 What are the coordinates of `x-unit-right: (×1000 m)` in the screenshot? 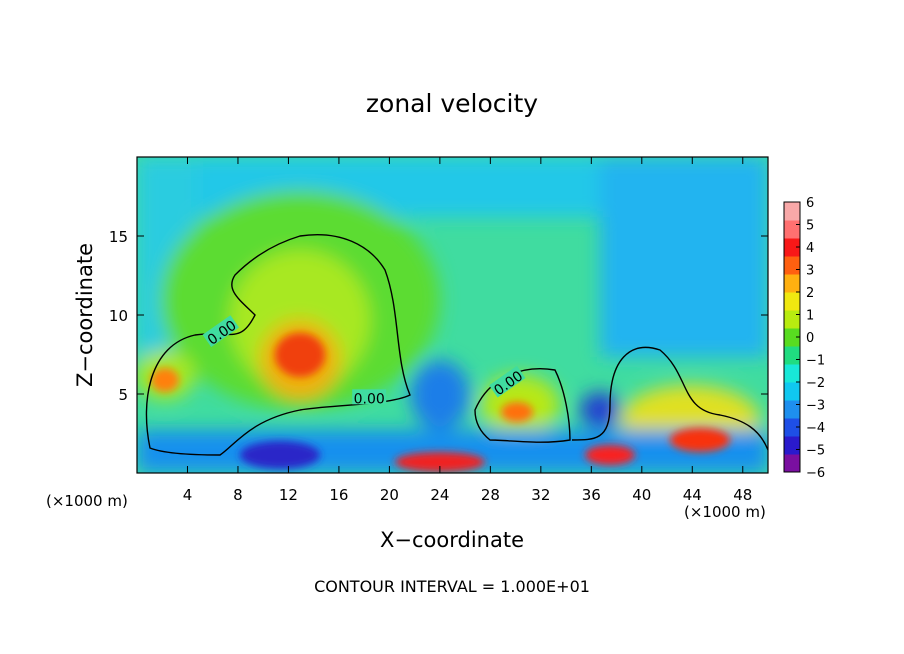 It's located at (725, 512).